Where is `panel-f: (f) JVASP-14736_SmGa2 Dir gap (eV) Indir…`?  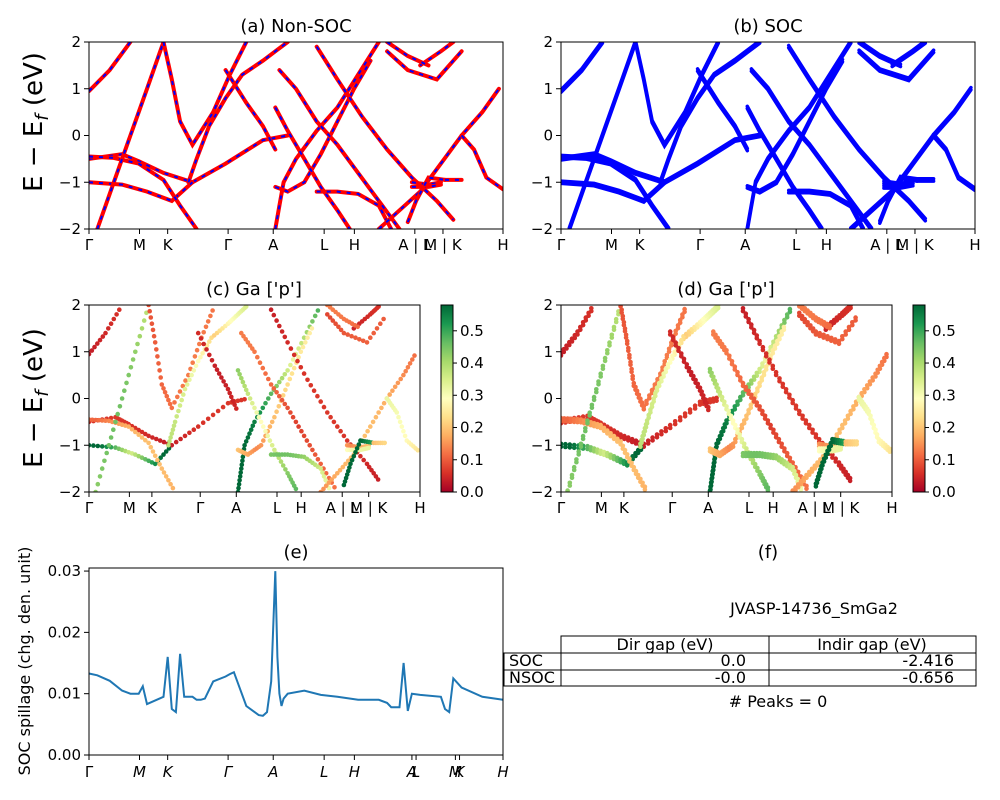 panel-f: (f) JVASP-14736_SmGa2 Dir gap (eV) Indir… is located at coordinates (740, 626).